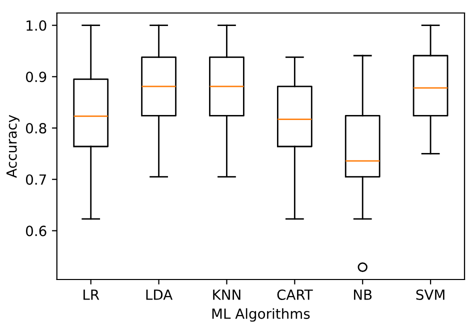 Image resolution: width=474 pixels, height=325 pixels. Describe the element at coordinates (363, 295) in the screenshot. I see `x-tick-label: NB` at that location.